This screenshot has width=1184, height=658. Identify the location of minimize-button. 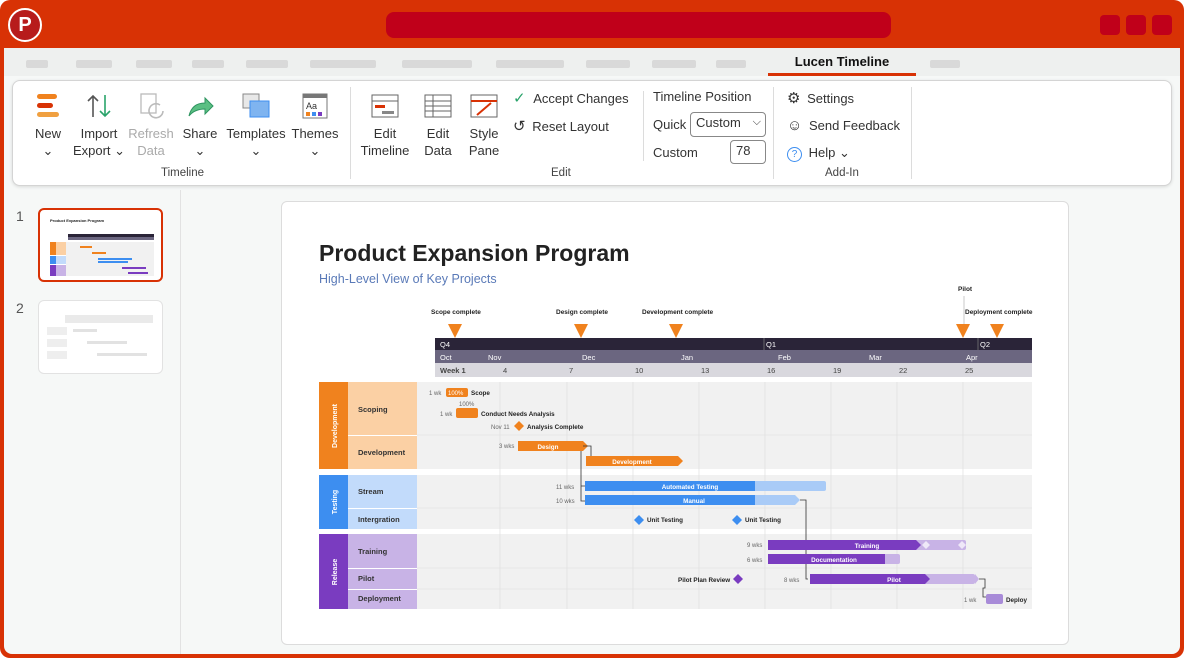
(1110, 25).